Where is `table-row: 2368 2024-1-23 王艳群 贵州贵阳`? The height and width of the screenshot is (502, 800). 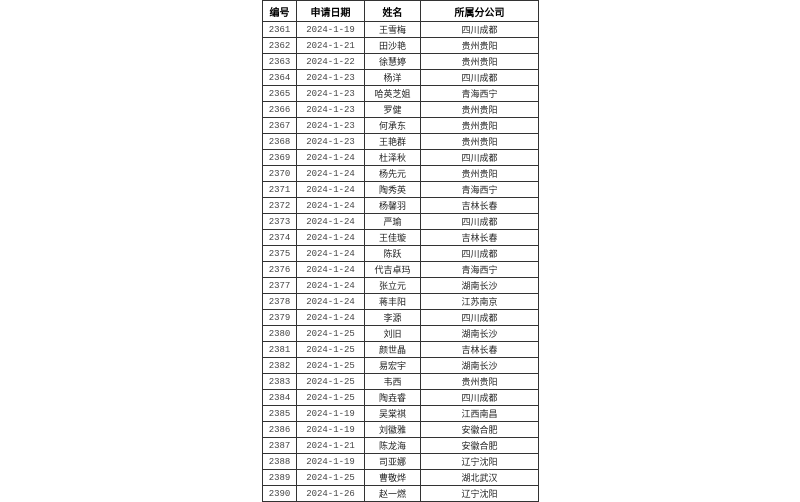
table-row: 2368 2024-1-23 王艳群 贵州贵阳 is located at coordinates (400, 141).